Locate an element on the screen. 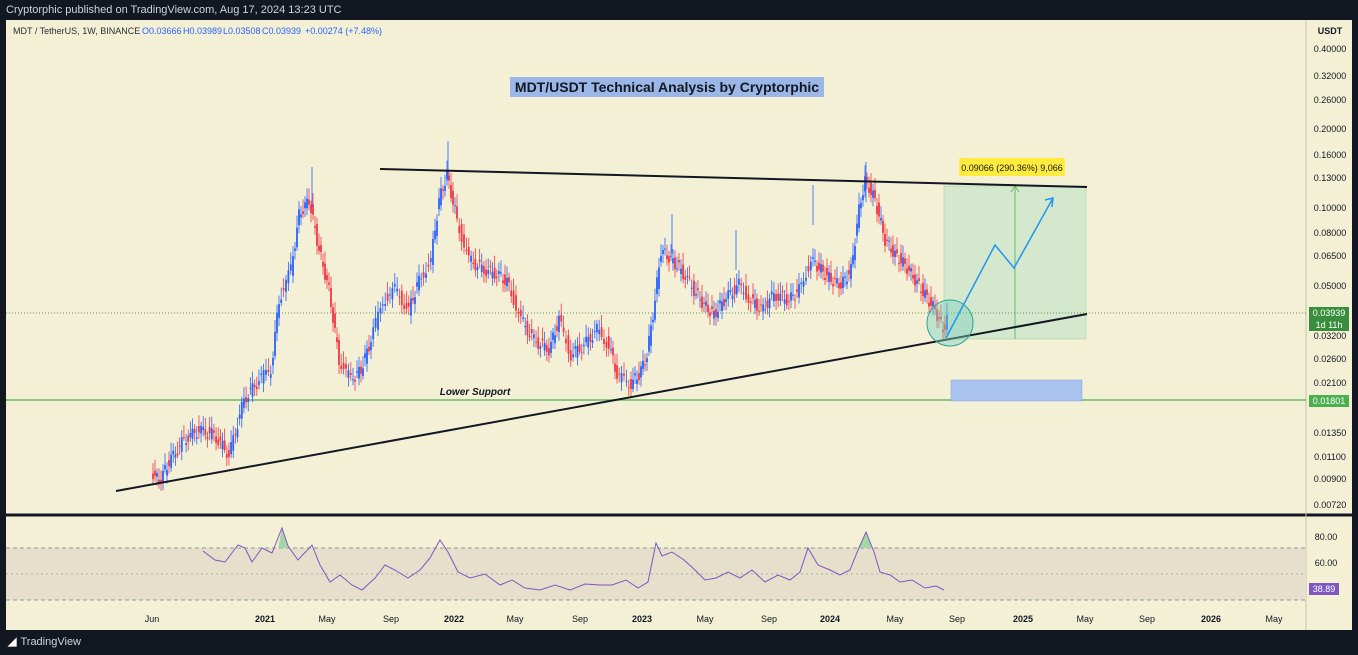 The width and height of the screenshot is (1358, 655). rsi-overbought-area is located at coordinates (865, 540).